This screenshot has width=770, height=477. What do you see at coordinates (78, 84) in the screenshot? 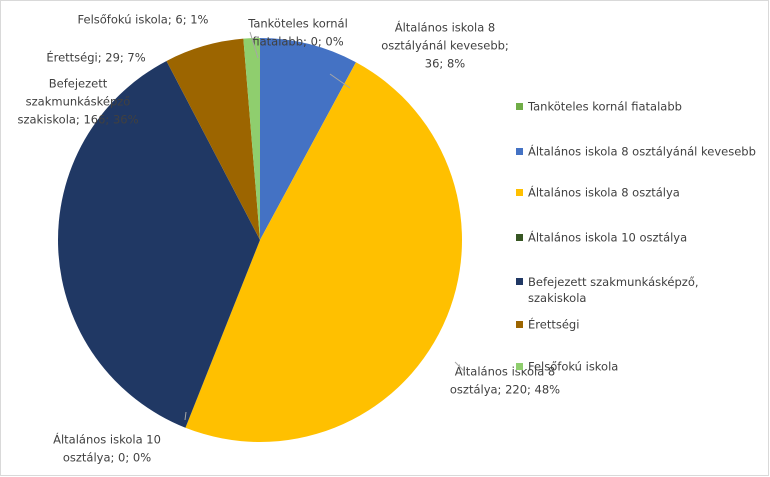
I see `data-label: Befejezett` at bounding box center [78, 84].